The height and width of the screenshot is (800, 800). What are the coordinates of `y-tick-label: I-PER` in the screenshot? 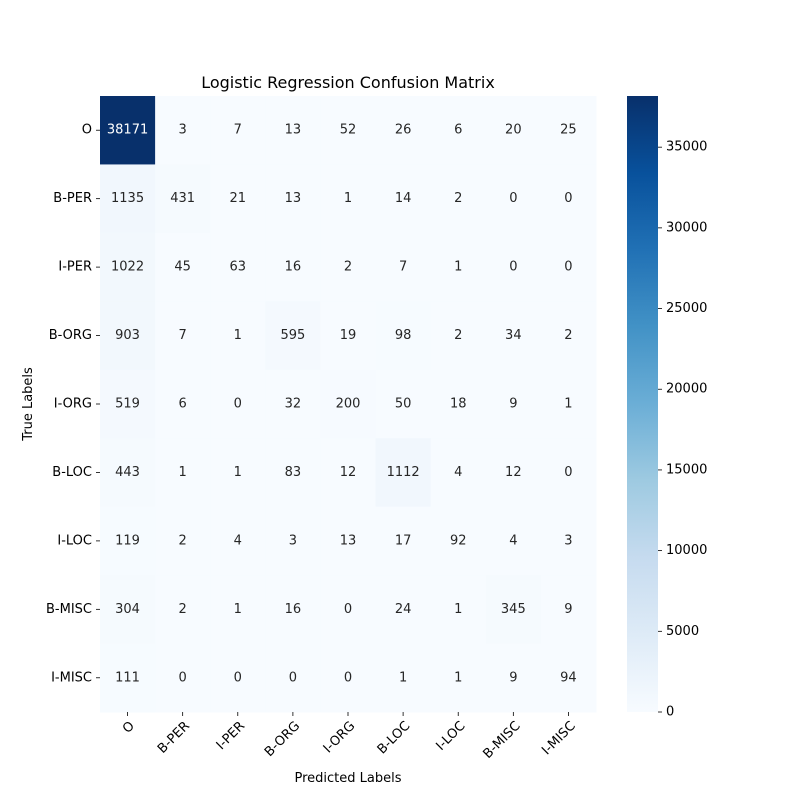 It's located at (75, 267).